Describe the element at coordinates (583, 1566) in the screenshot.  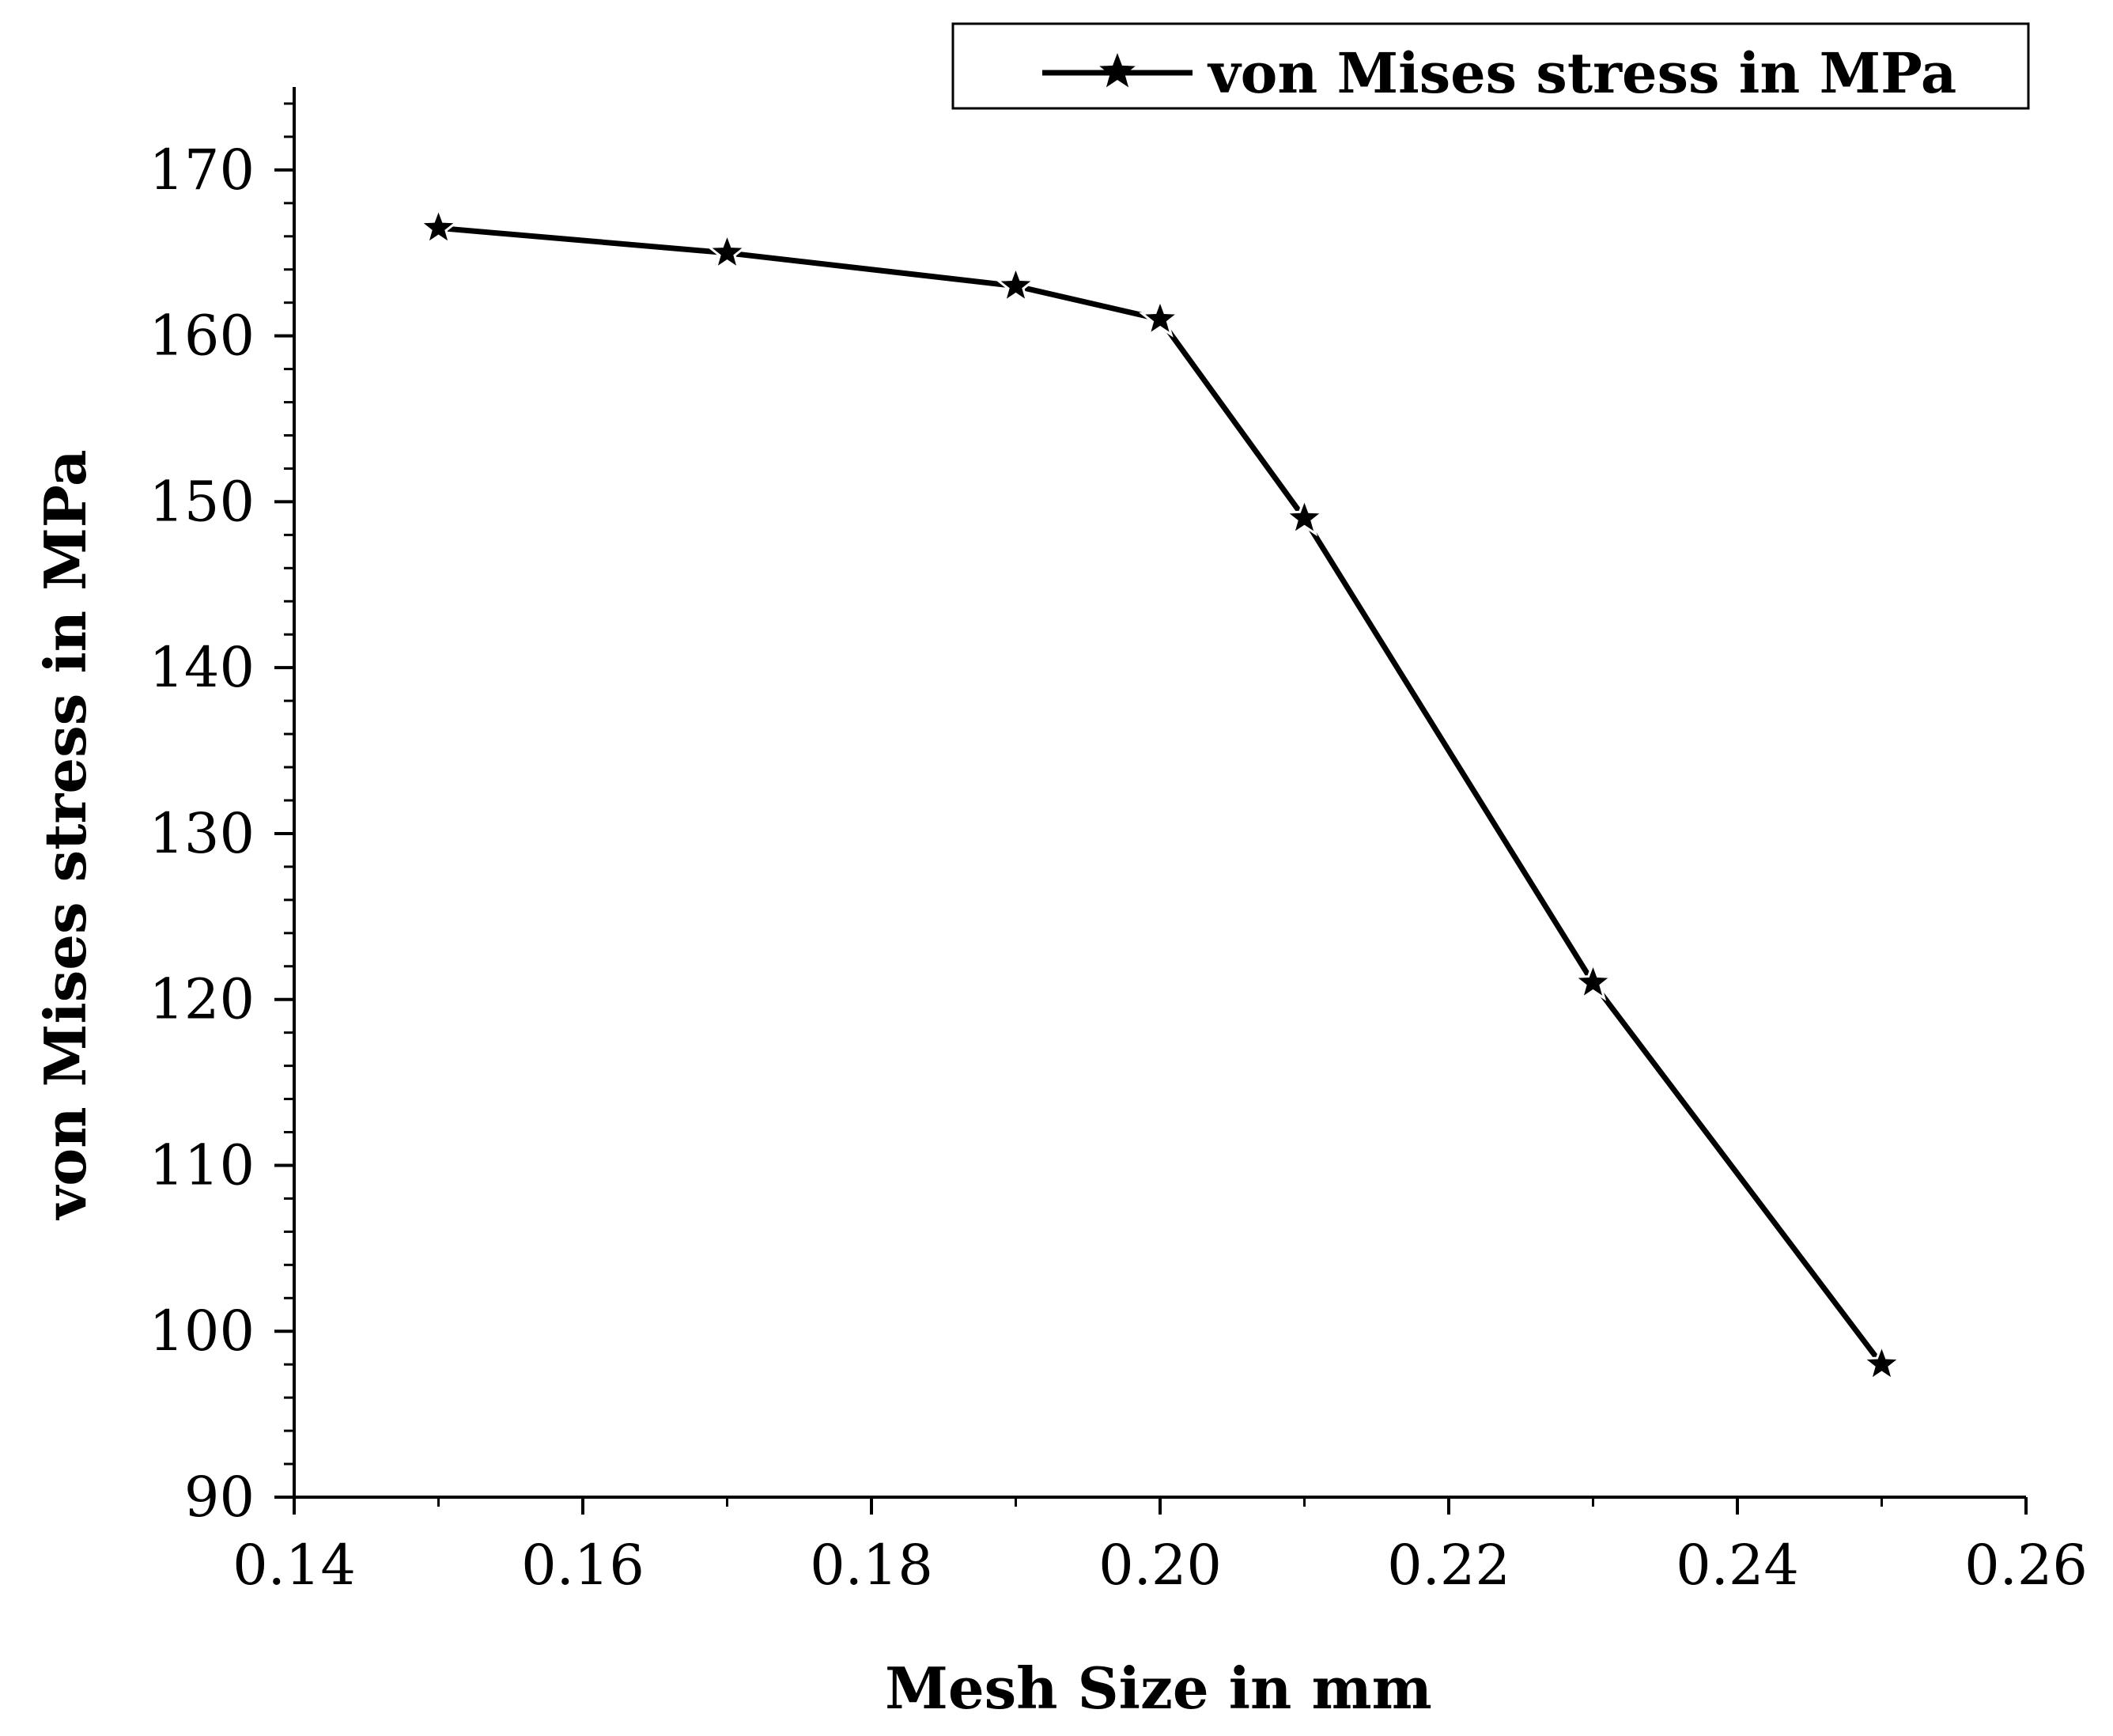
I see `x-tick-label: 0.16` at that location.